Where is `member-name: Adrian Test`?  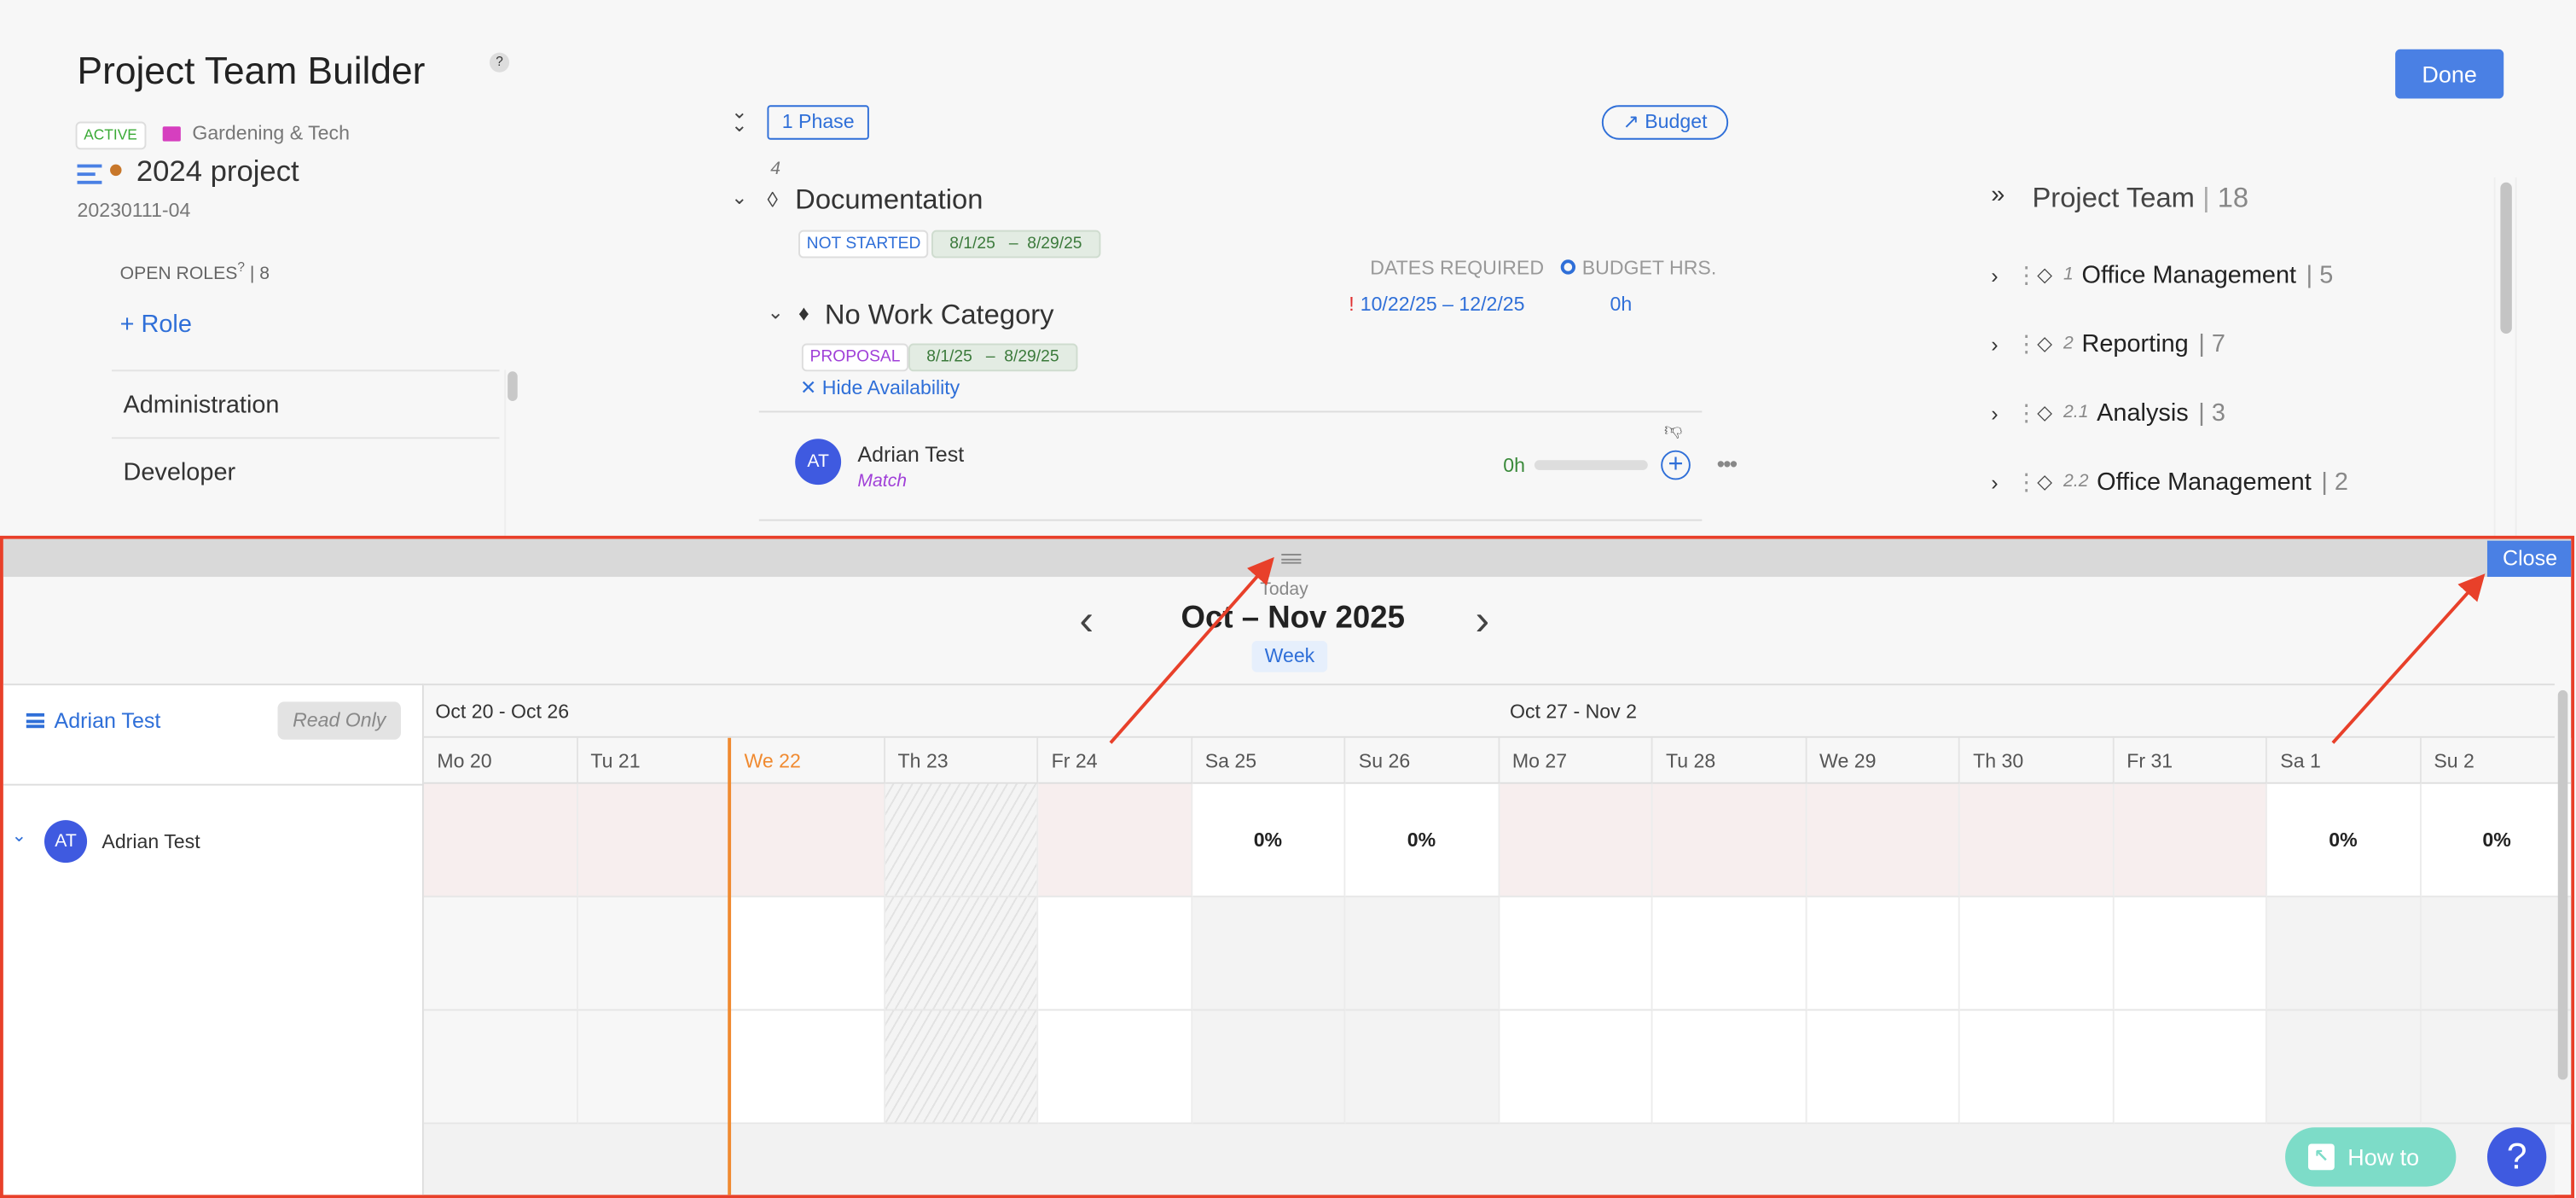
member-name: Adrian Test is located at coordinates (911, 454).